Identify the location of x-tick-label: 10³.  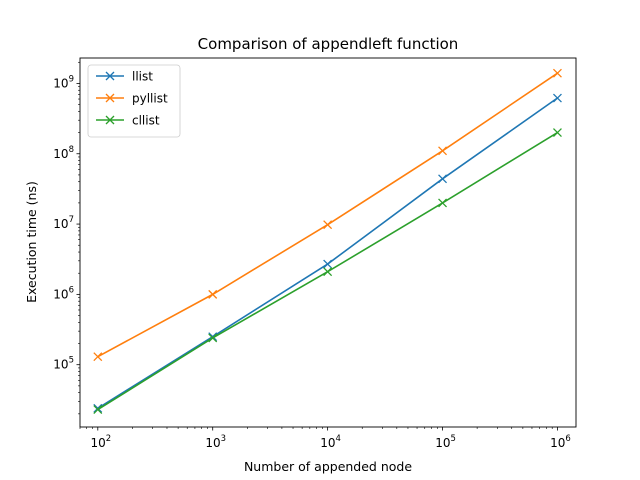
(215, 442).